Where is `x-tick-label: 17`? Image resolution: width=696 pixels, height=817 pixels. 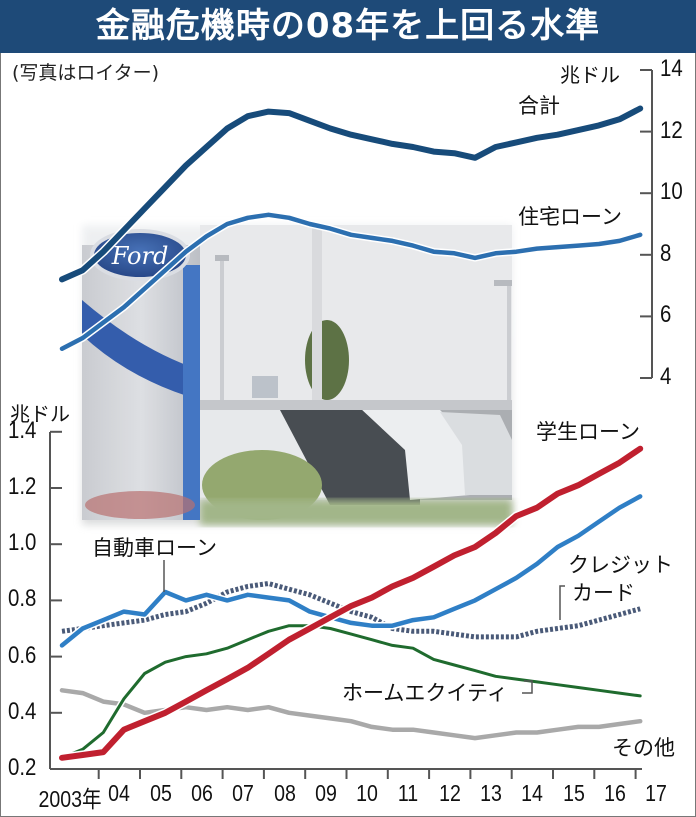 x-tick-label: 17 is located at coordinates (656, 793).